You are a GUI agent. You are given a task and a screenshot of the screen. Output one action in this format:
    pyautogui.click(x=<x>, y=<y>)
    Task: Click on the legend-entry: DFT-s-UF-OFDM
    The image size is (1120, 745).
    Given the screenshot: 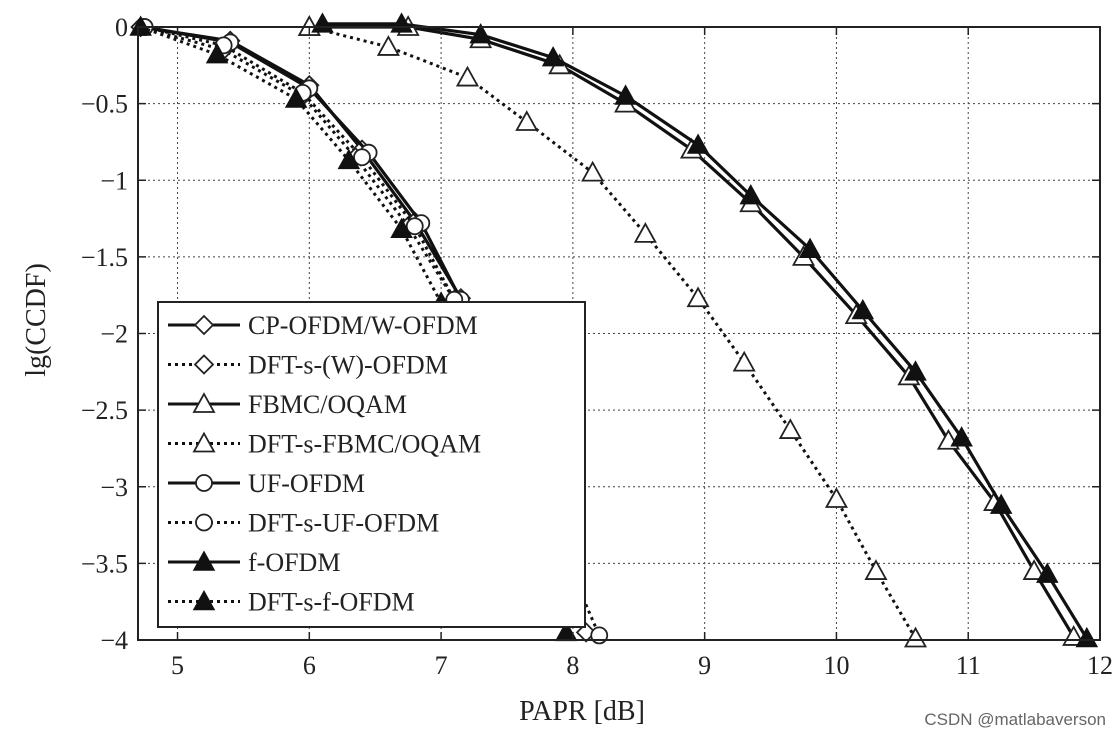 What is the action you would take?
    pyautogui.click(x=303, y=523)
    